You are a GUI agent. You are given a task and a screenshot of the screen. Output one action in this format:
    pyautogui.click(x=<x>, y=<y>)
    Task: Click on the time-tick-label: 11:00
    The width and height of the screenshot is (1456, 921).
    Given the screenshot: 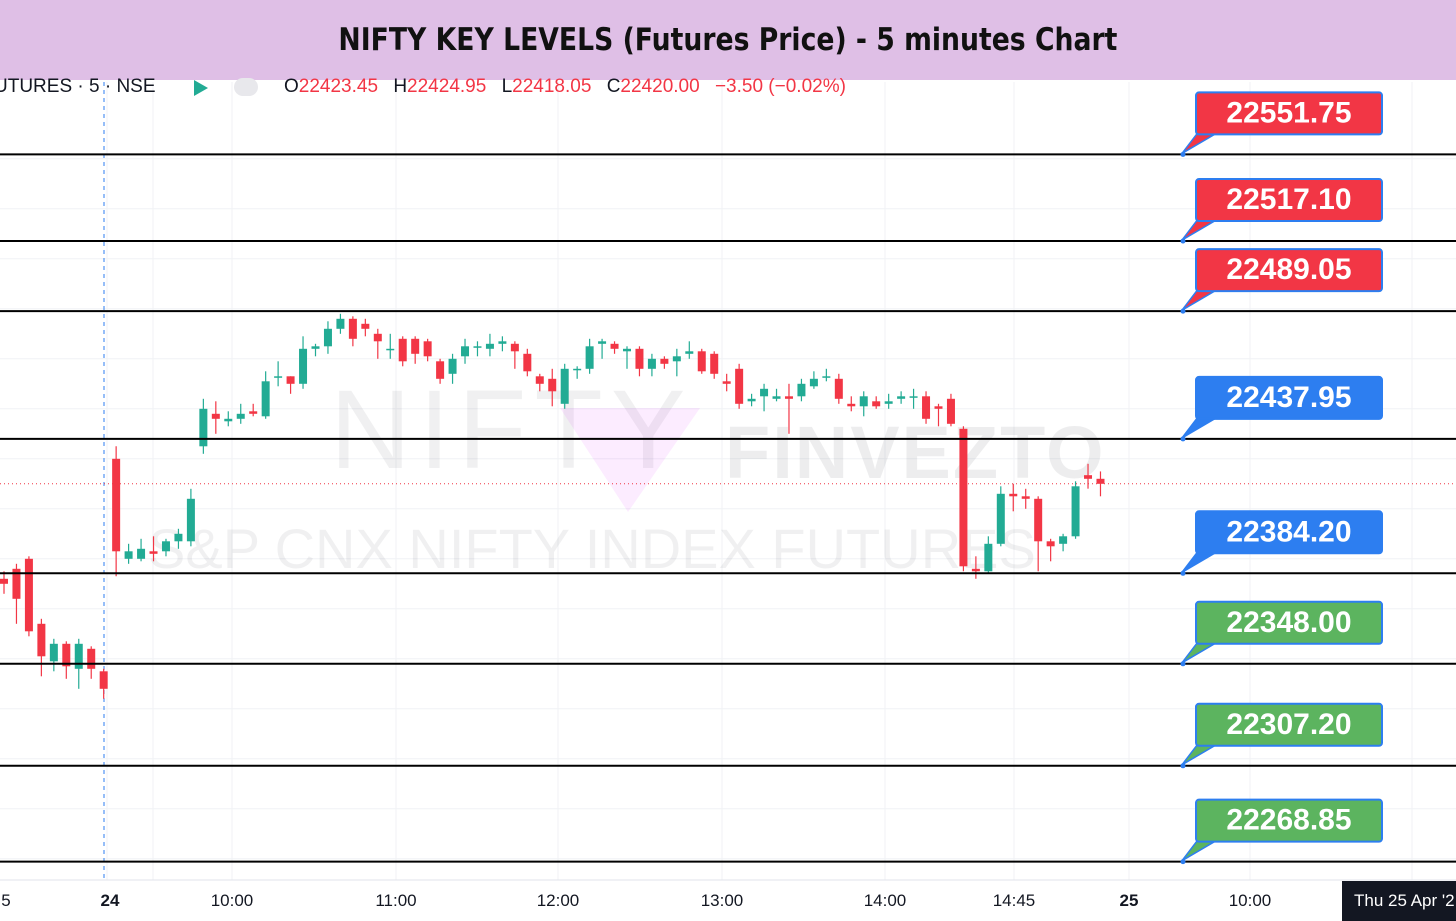 What is the action you would take?
    pyautogui.click(x=395, y=900)
    